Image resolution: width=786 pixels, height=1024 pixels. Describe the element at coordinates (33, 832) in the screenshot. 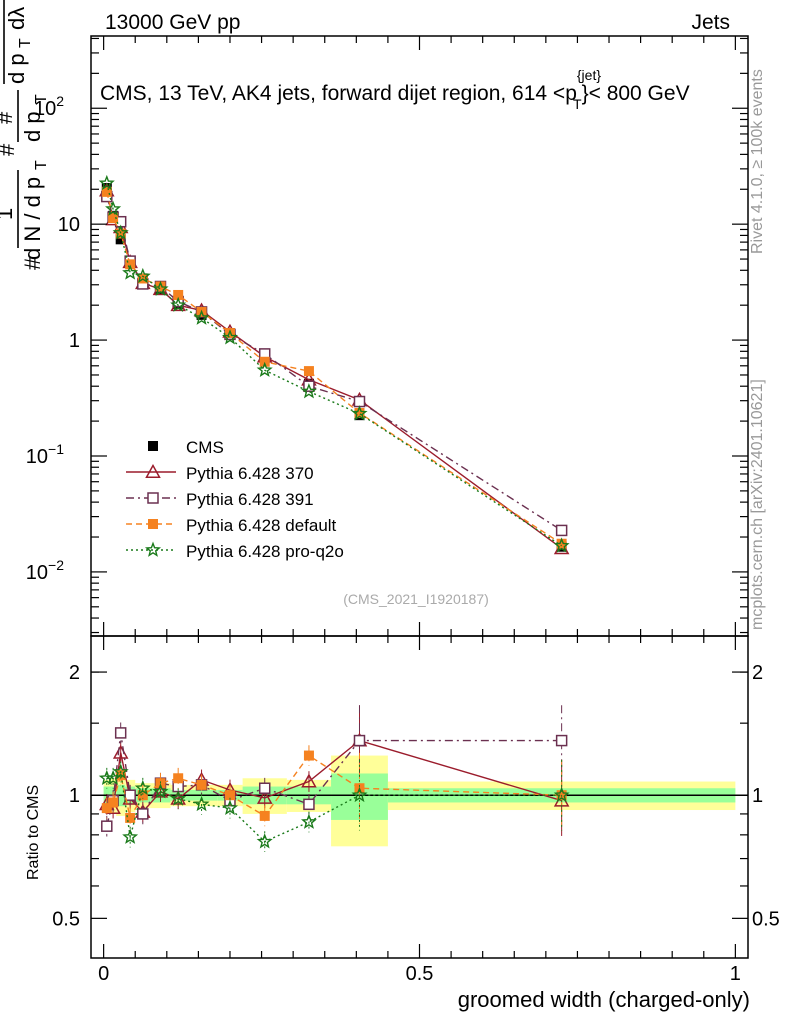

I see `y-axis-label-ratio: Ratio to CMS` at that location.